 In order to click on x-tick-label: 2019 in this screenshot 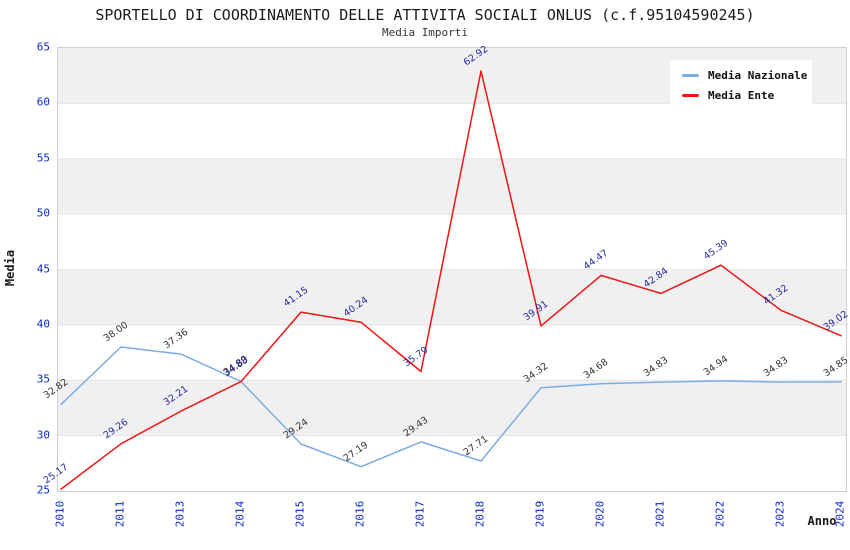, I will do `click(540, 514)`.